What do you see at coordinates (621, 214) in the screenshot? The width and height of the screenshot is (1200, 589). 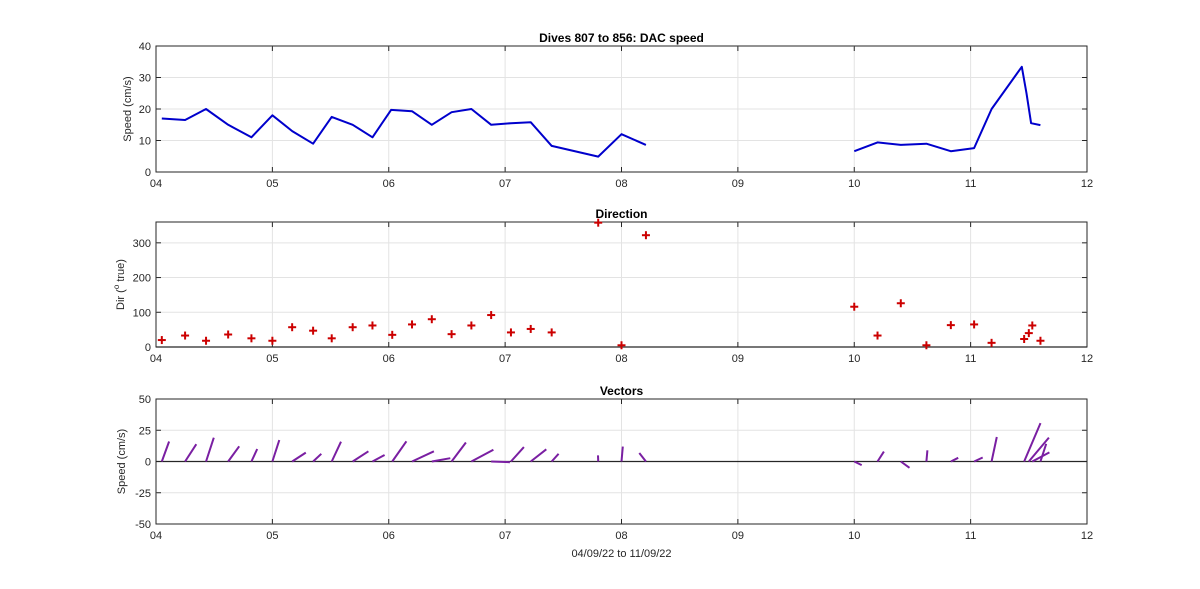 I see `direction-title: Direction` at bounding box center [621, 214].